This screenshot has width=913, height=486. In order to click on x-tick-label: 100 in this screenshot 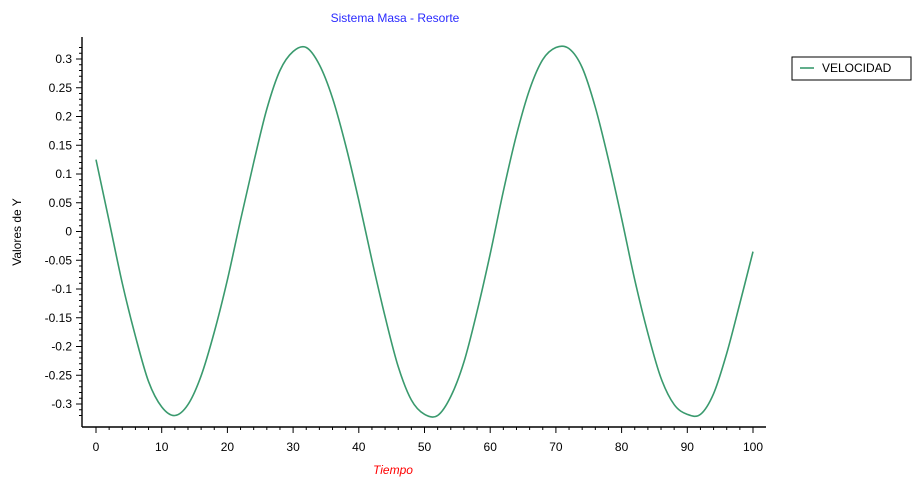, I will do `click(753, 447)`.